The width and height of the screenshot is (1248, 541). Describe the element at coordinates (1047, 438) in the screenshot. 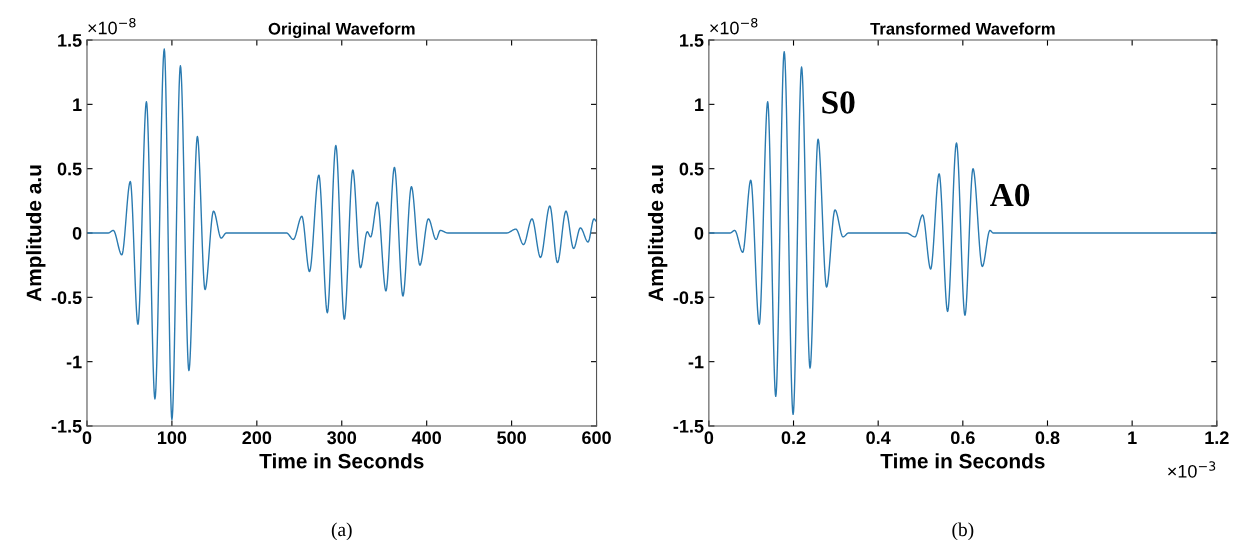

I see `x-tick-label: 0.8` at that location.